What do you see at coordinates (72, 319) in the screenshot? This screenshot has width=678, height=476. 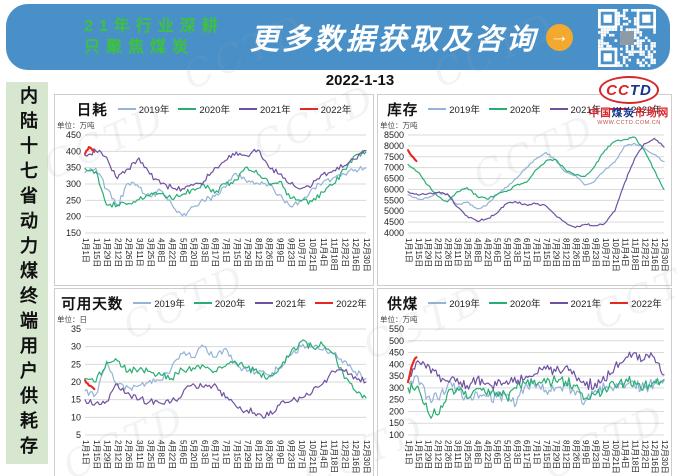 I see `svg-text: 单位：日` at bounding box center [72, 319].